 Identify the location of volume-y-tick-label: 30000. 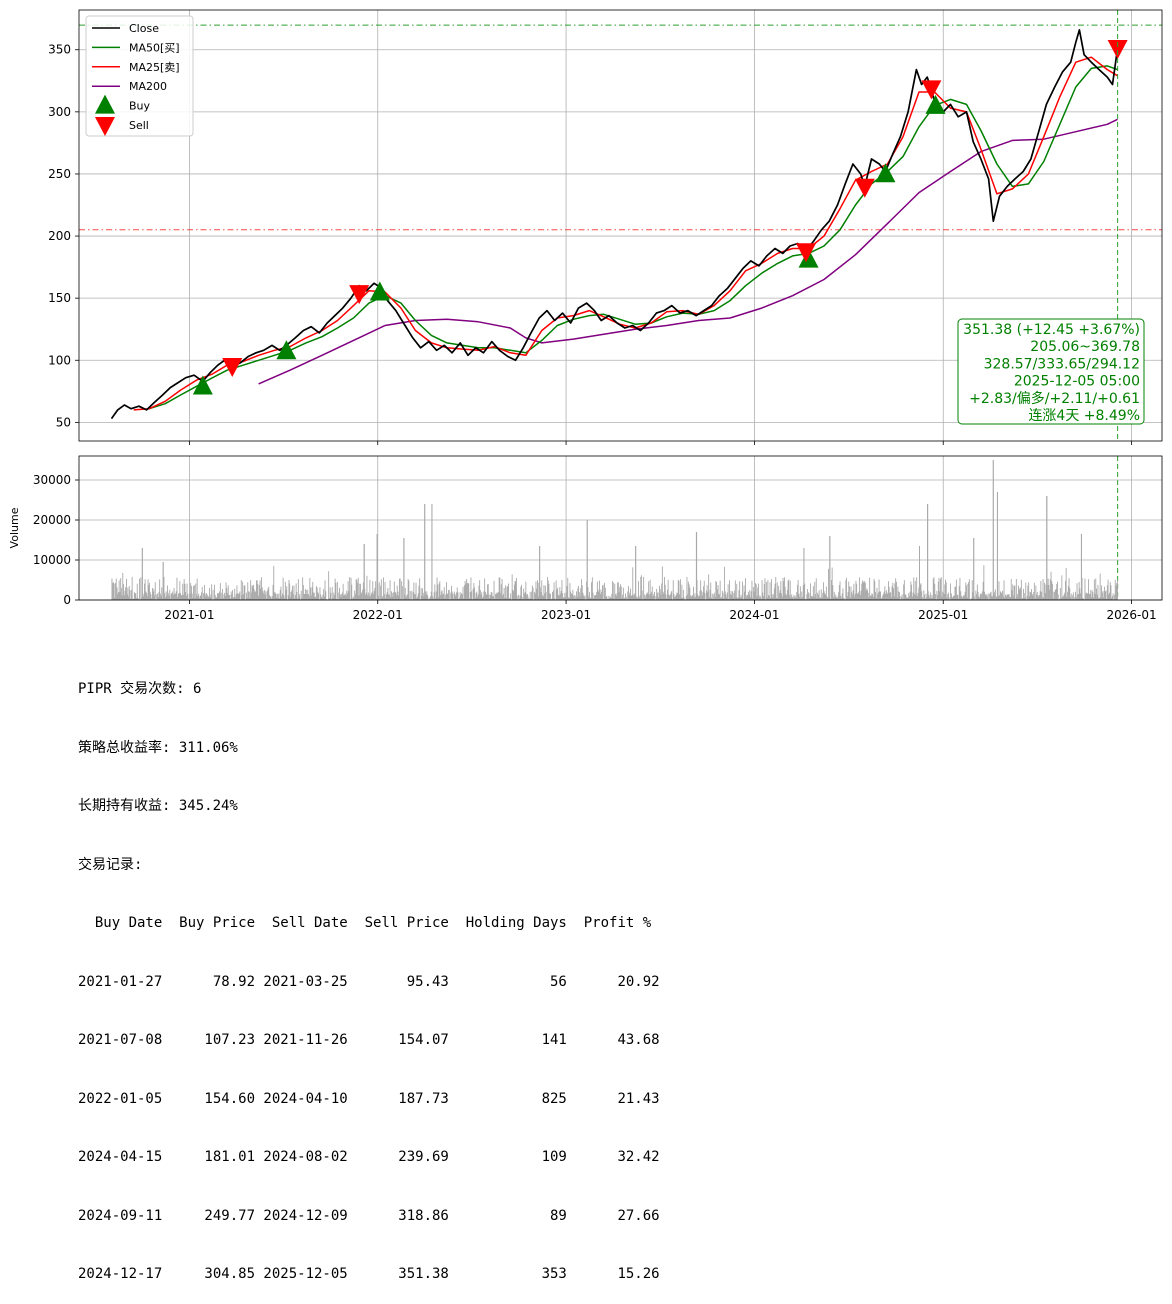
(52, 480).